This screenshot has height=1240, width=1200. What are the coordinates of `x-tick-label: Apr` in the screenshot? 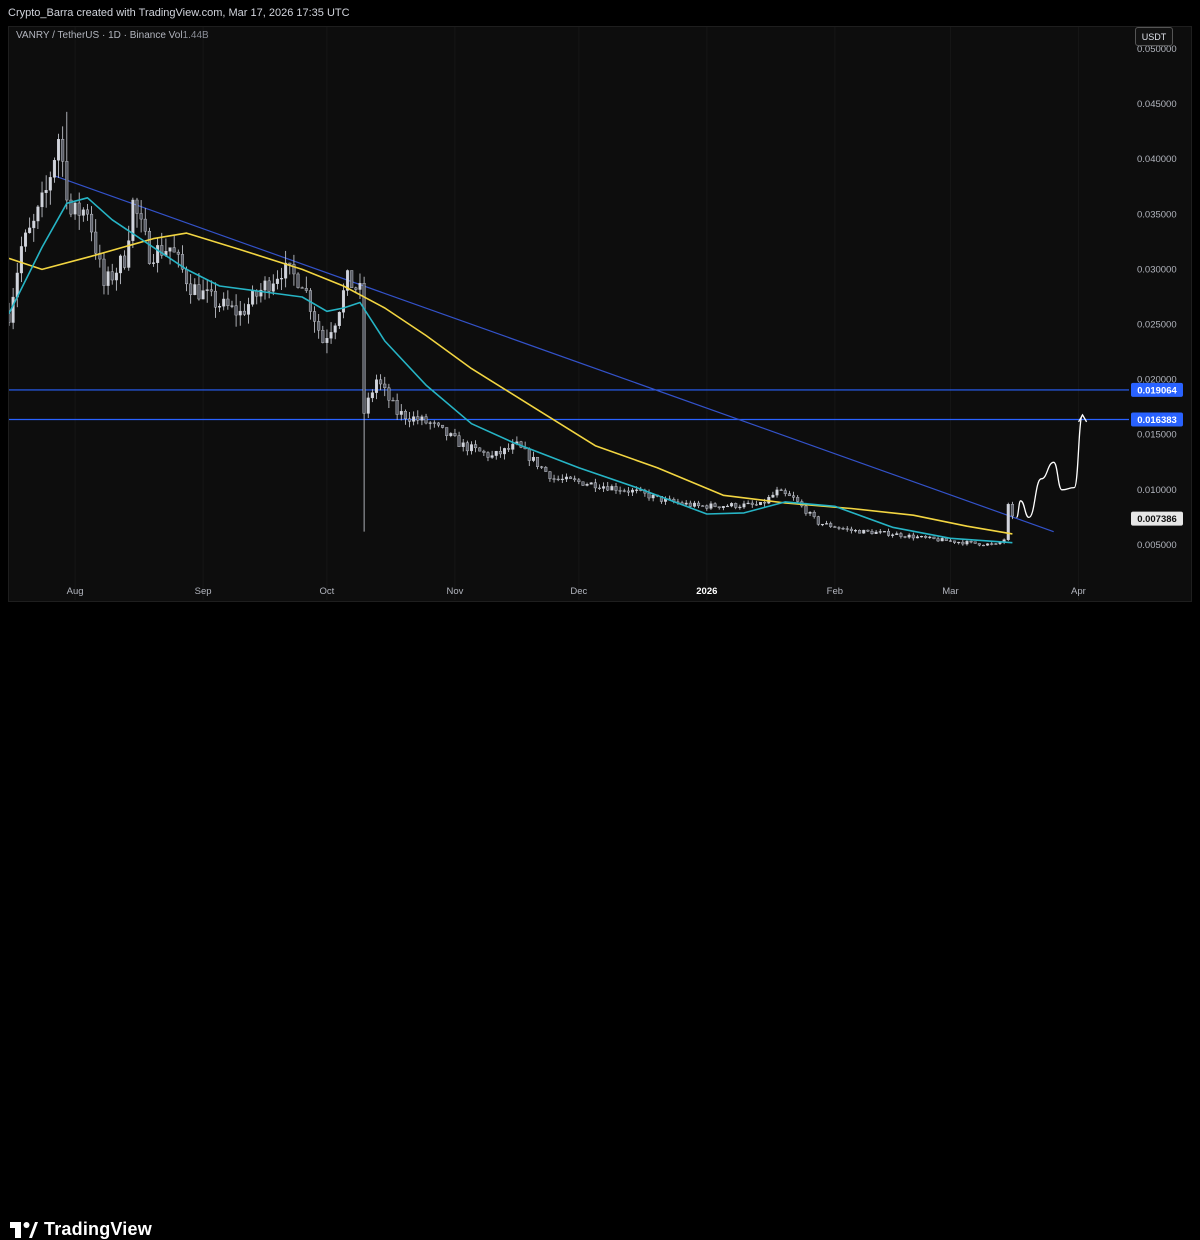 It's located at (1078, 591).